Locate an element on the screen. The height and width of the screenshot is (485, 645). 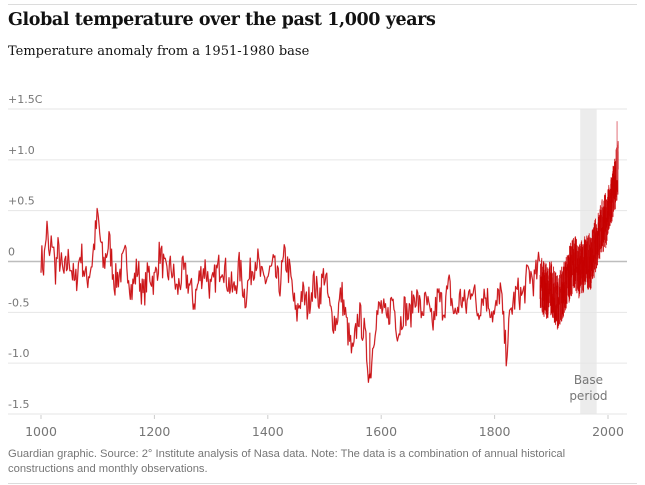
y-tick-label: +0.5 is located at coordinates (21, 201).